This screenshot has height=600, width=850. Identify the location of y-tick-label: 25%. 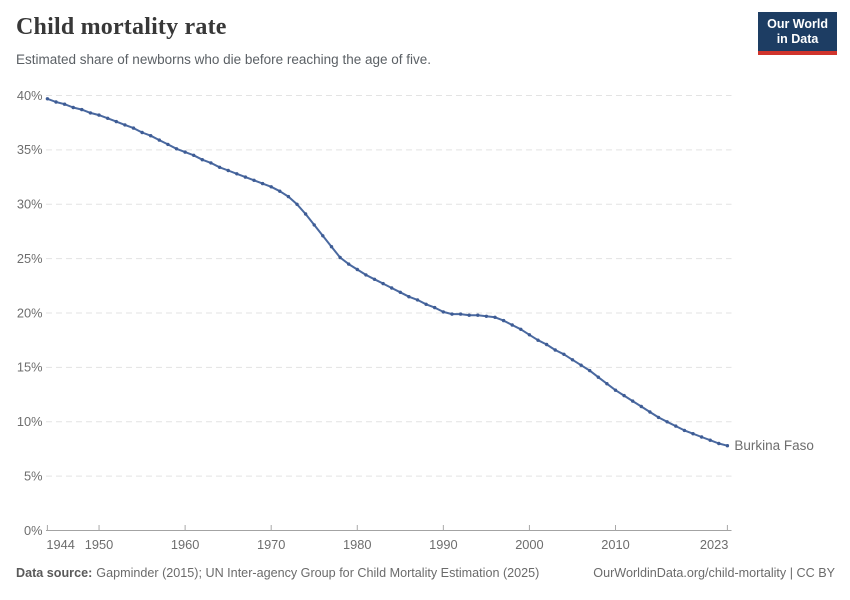
(30, 258).